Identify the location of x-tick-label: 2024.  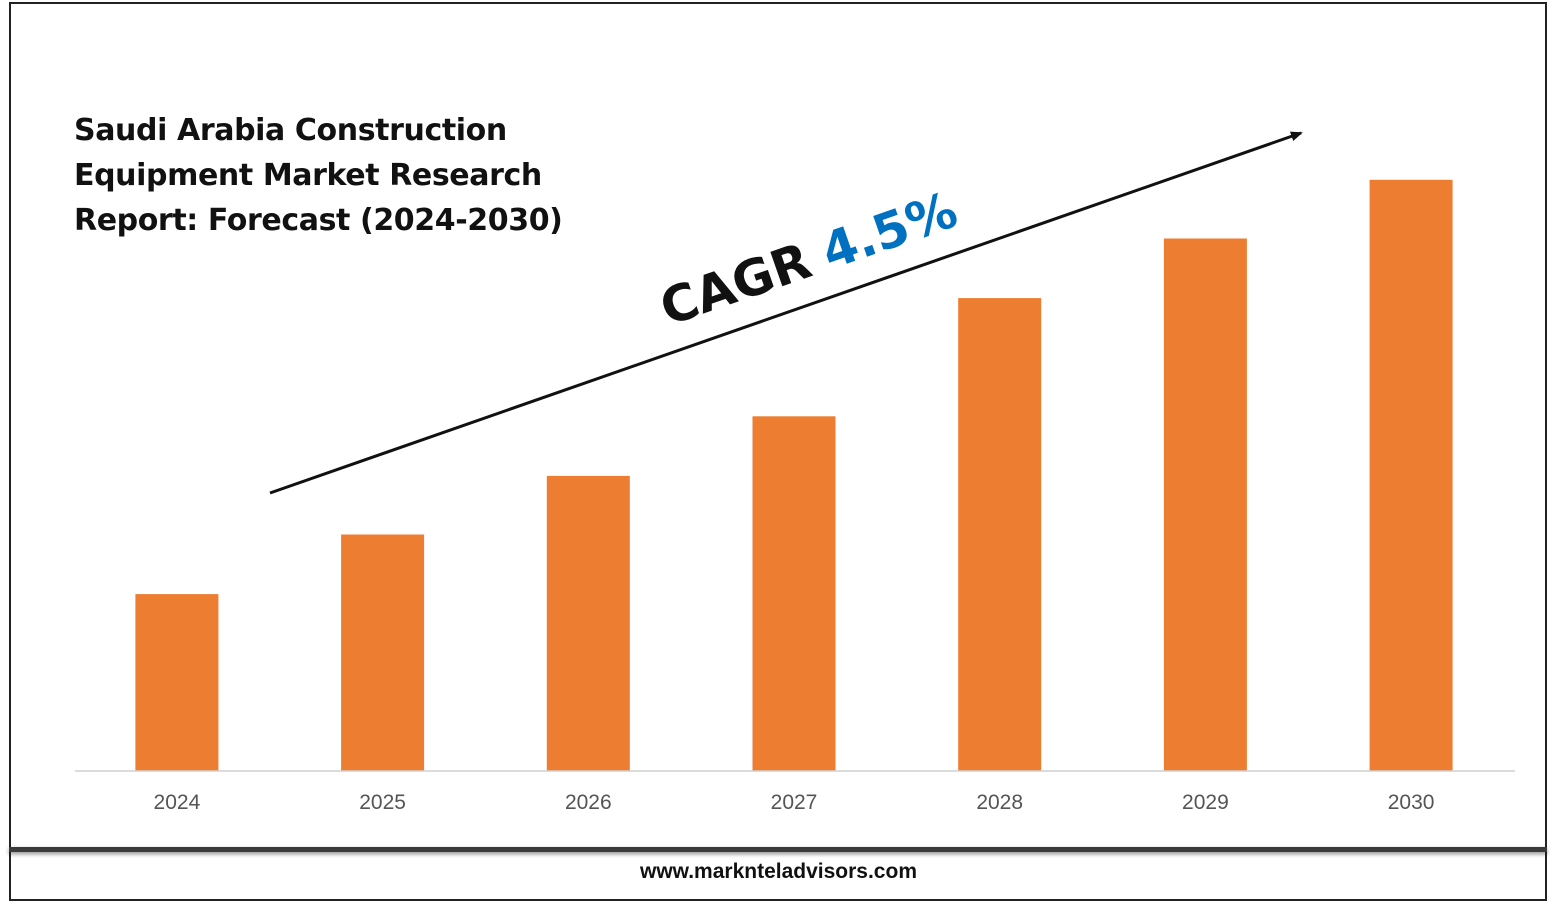
(177, 802).